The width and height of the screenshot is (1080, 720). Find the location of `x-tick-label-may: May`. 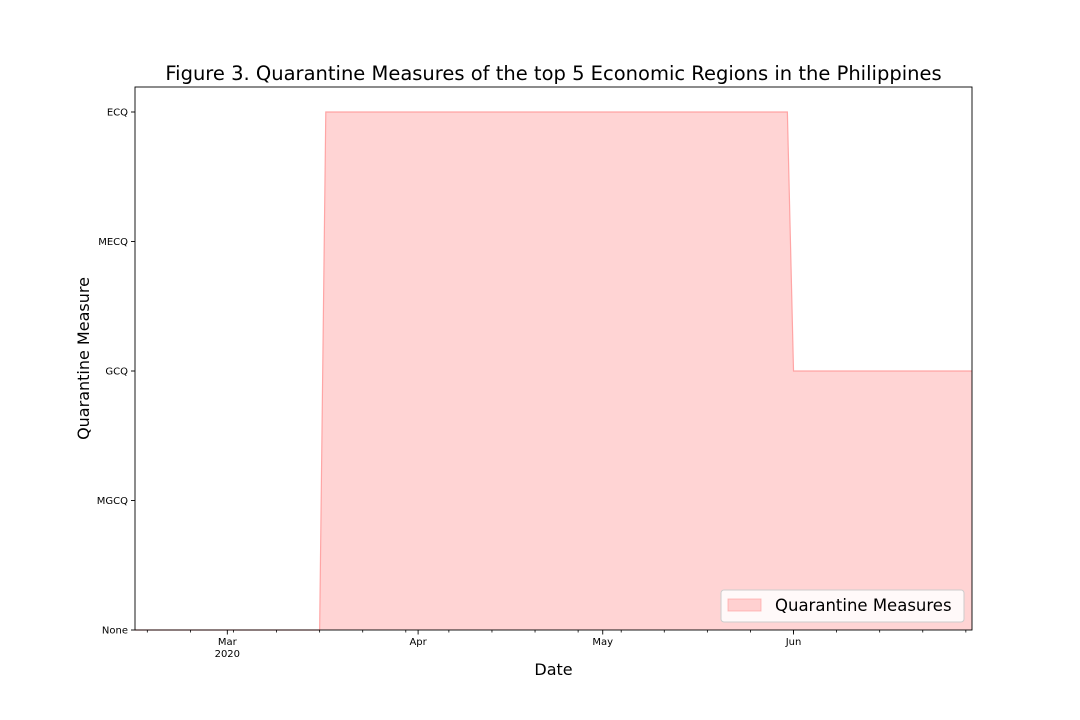

x-tick-label-may: May is located at coordinates (602, 642).